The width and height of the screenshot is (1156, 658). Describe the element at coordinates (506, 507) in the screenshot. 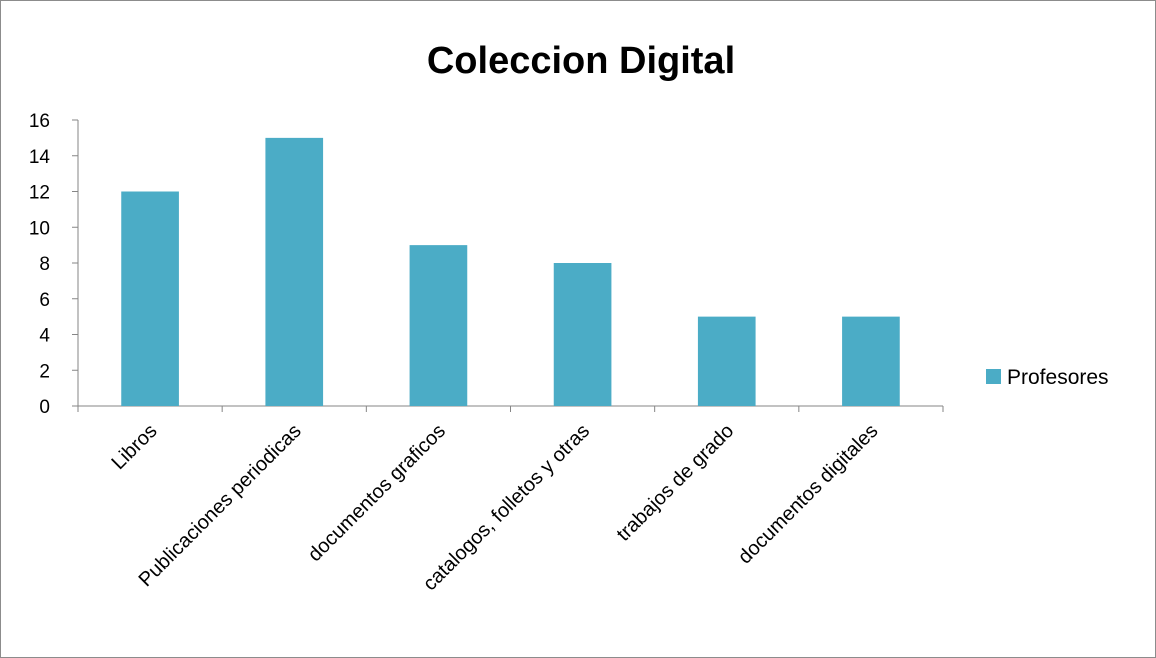

I see `x-category-label: catalogos, folletos y otras` at that location.